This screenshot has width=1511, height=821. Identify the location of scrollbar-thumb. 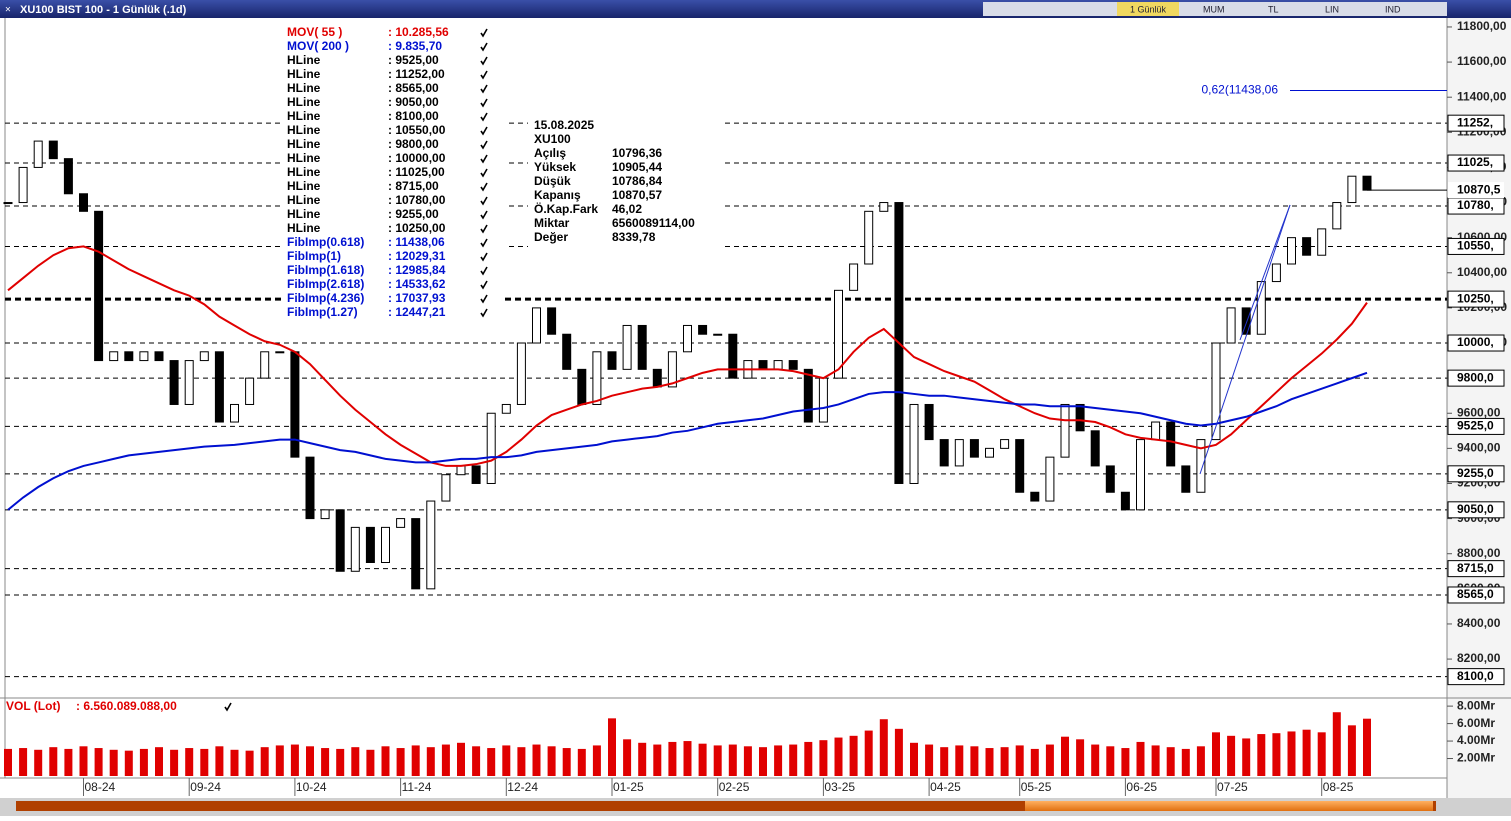
(1229, 806).